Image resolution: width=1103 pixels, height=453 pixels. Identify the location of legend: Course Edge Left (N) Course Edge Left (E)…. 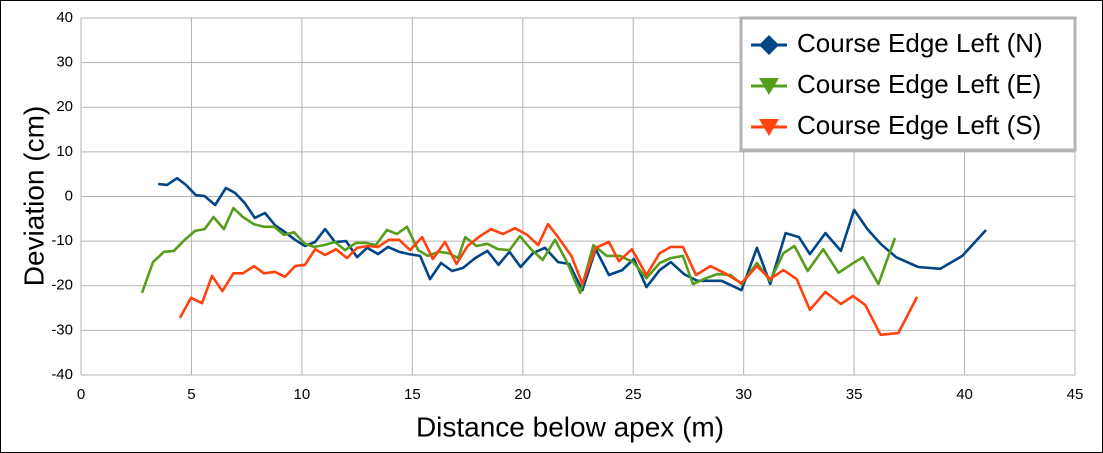
(908, 84).